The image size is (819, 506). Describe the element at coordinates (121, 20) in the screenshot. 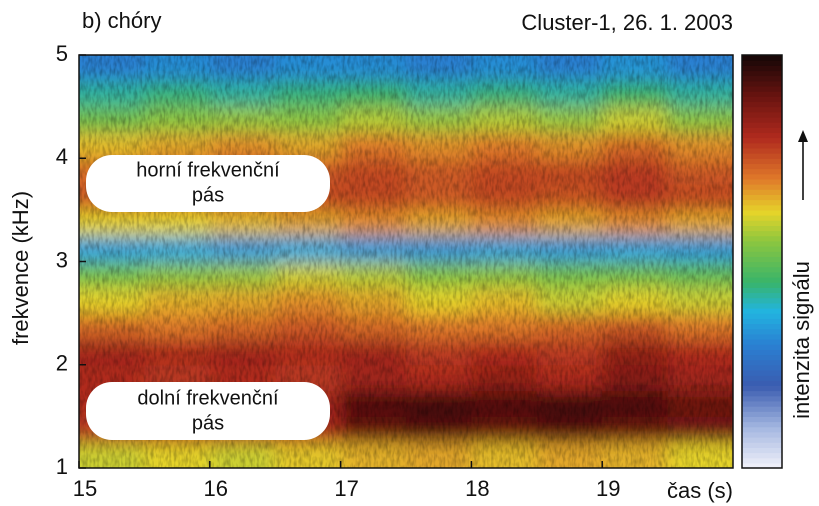

I see `chart-title: b) chóry` at that location.